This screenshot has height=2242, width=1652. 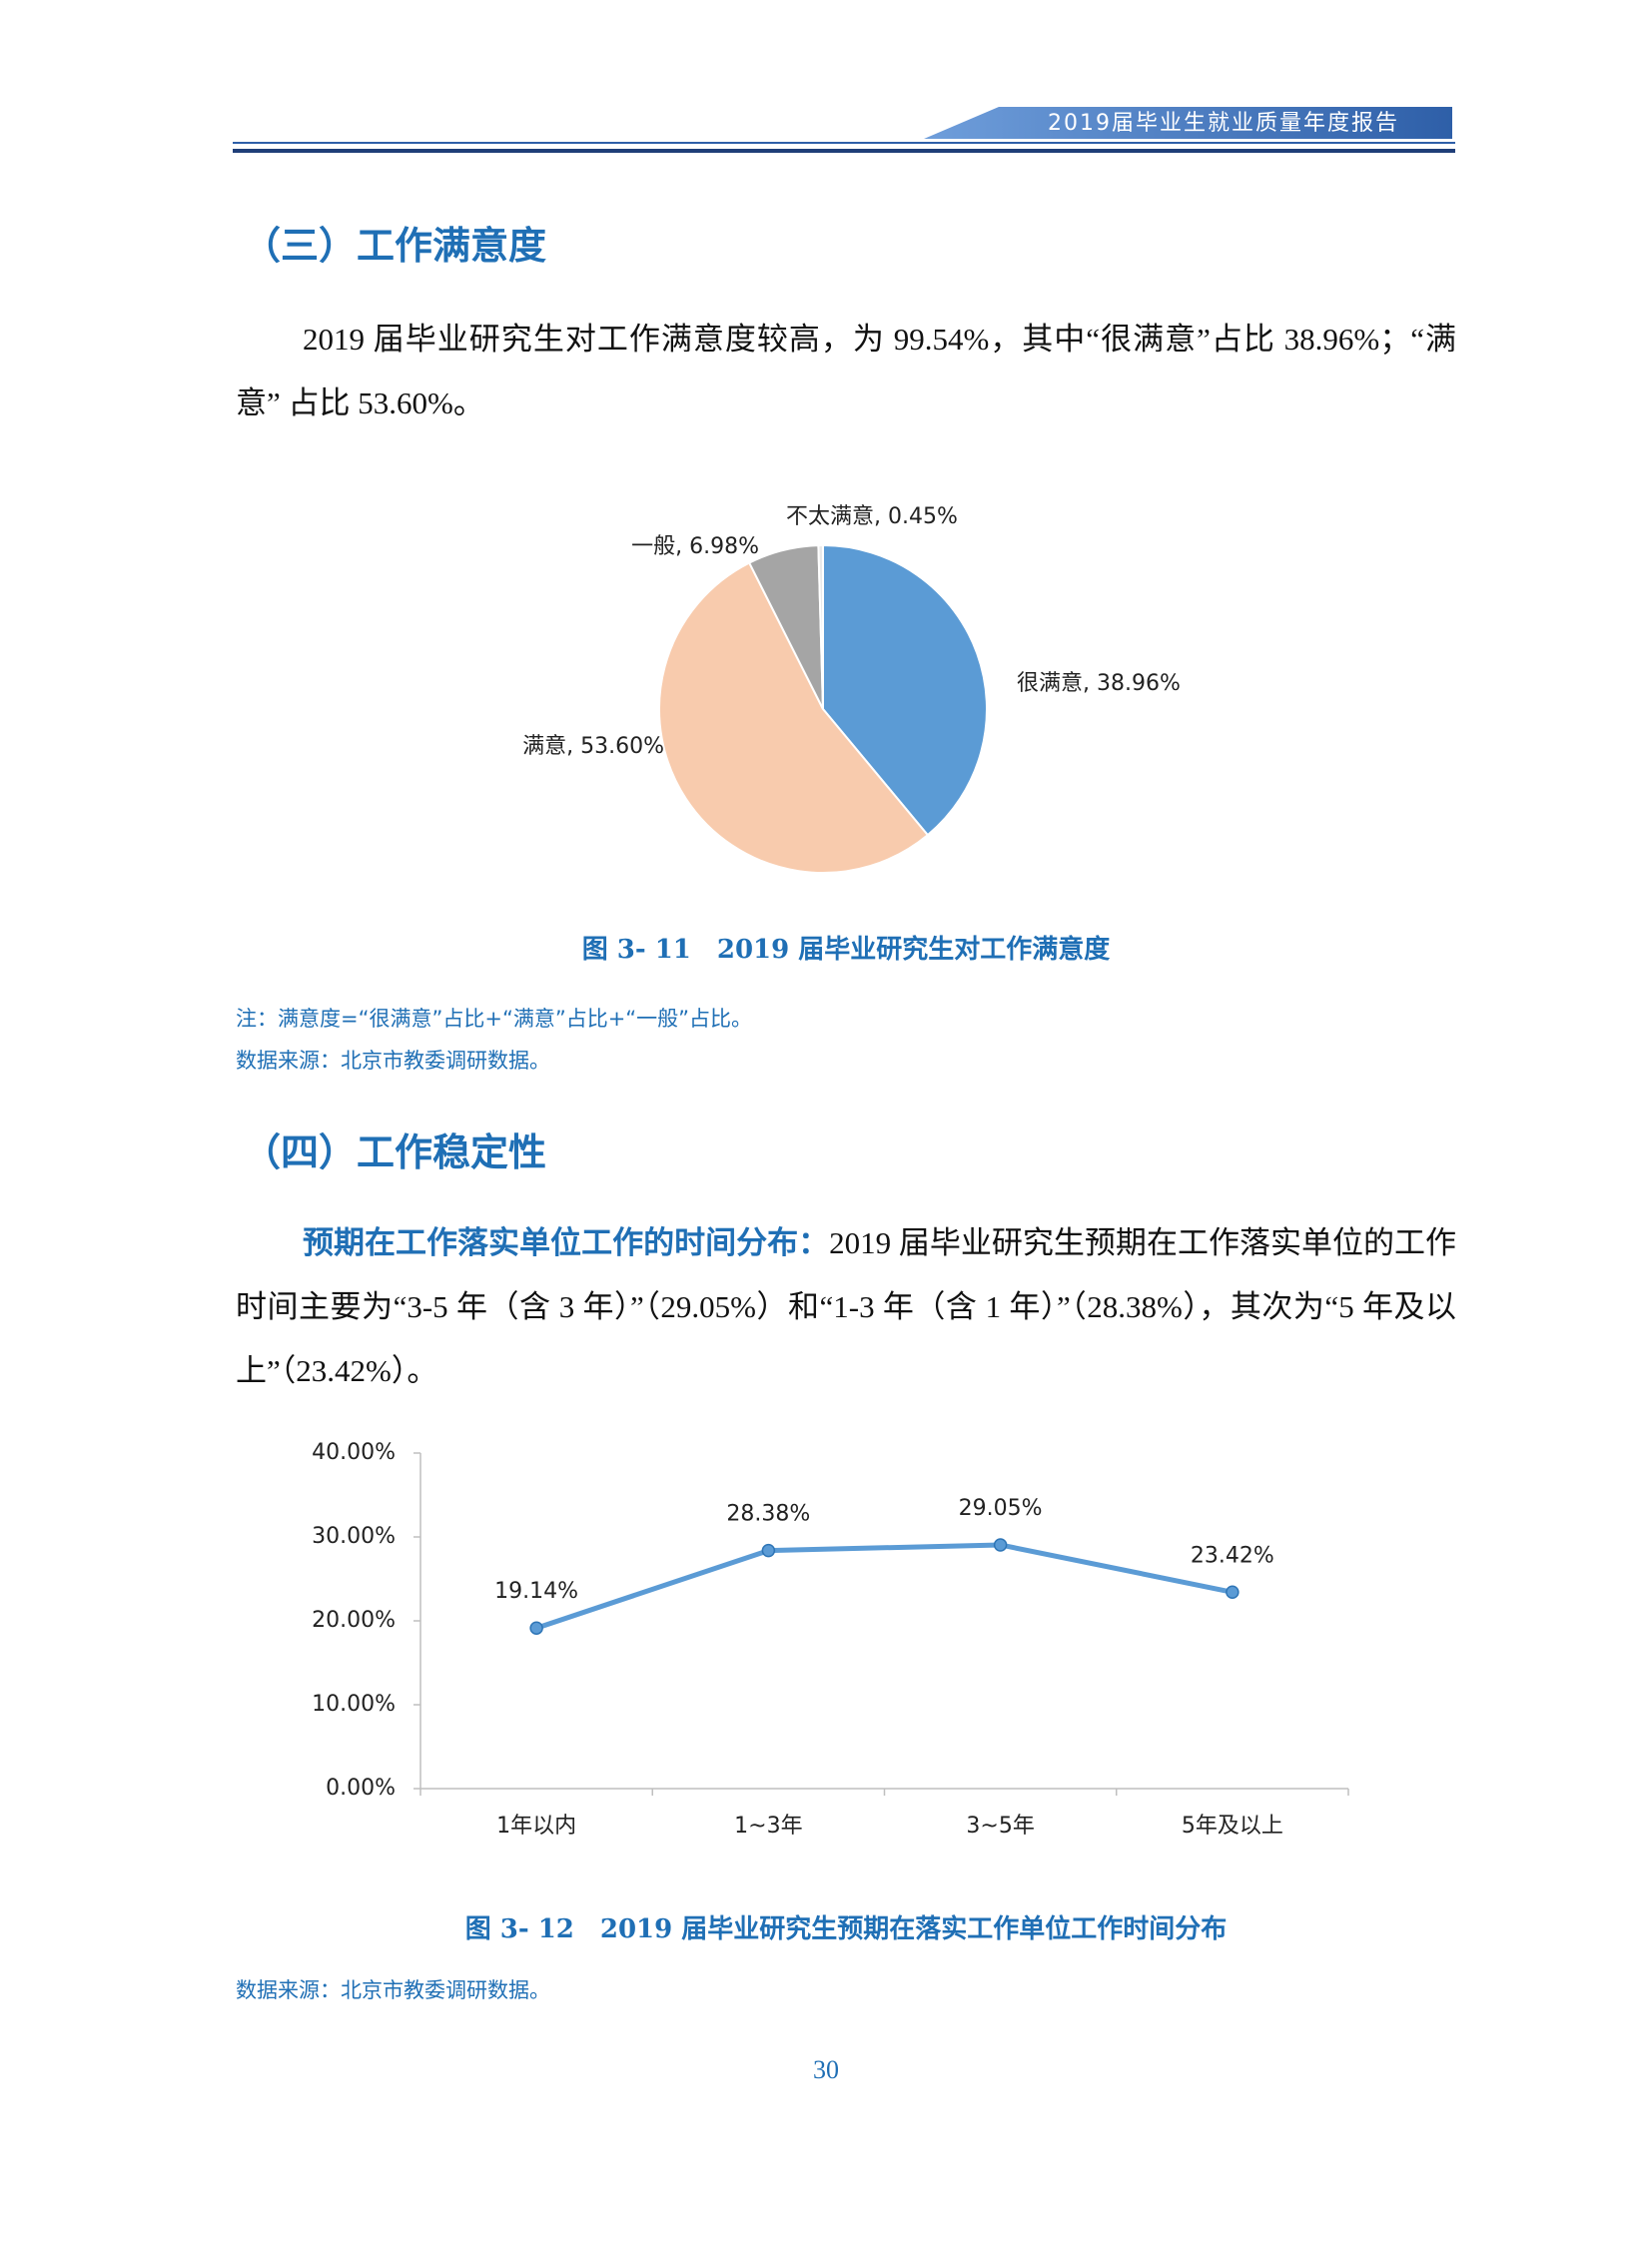 I want to click on x-tick-label: 3~5年, so click(x=1000, y=1826).